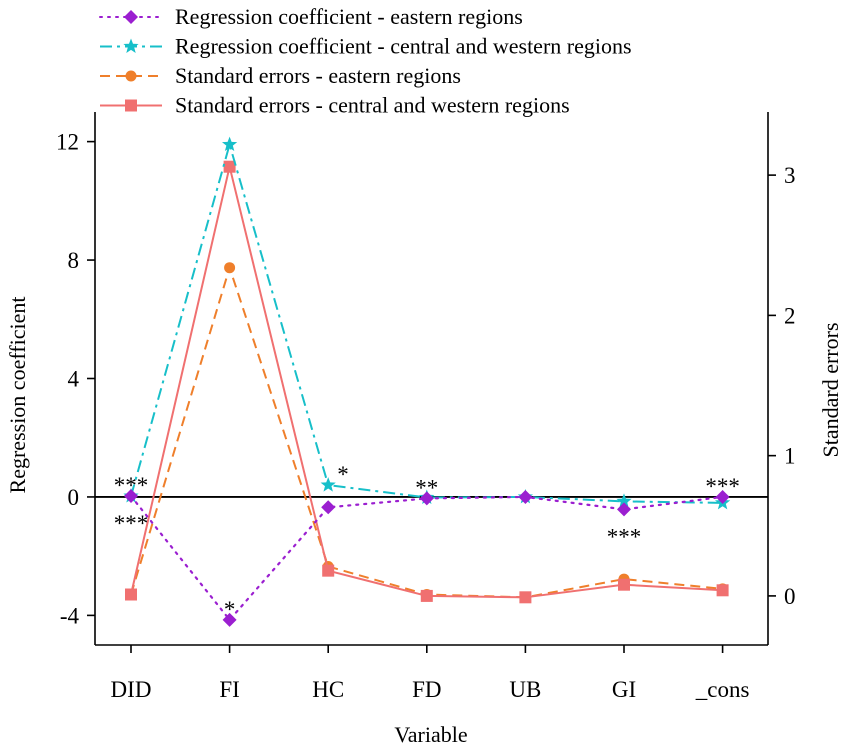  What do you see at coordinates (328, 689) in the screenshot?
I see `x-axis-tick-label: HC` at bounding box center [328, 689].